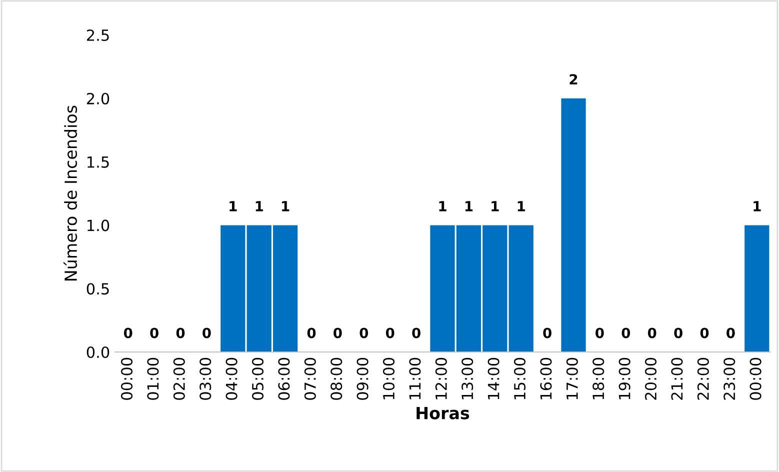 The width and height of the screenshot is (779, 472). I want to click on x-tick-label: 16:00, so click(546, 379).